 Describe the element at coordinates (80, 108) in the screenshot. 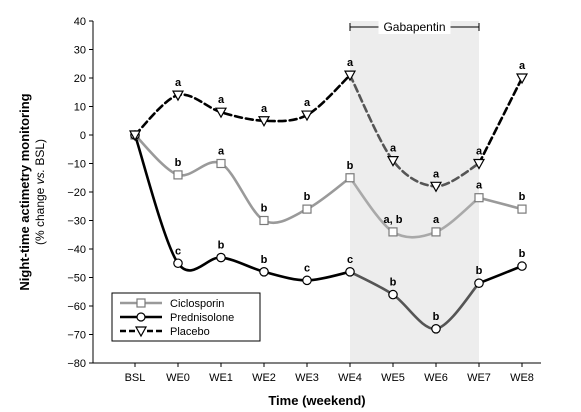

I see `y-tick-label: 10` at that location.